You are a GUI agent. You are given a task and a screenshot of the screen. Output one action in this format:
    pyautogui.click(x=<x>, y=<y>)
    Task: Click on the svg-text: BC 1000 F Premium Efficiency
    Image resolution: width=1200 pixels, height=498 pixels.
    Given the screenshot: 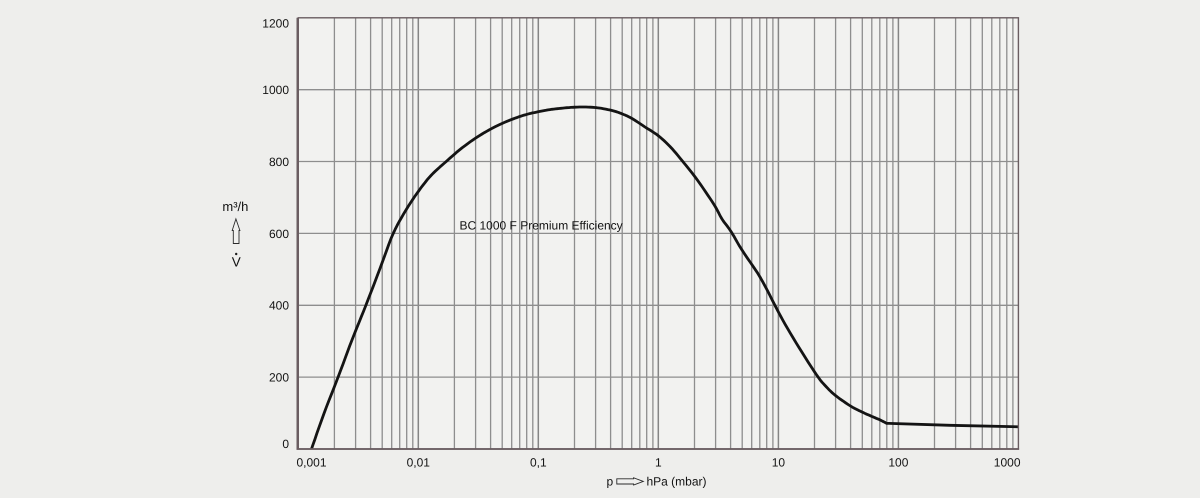 What is the action you would take?
    pyautogui.click(x=541, y=225)
    